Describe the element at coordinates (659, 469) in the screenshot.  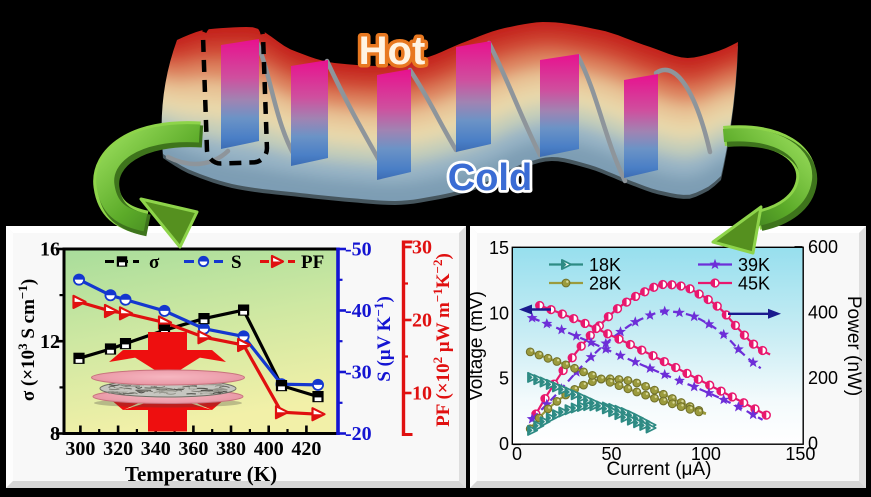
I see `svg-text: Current (μA)` at that location.